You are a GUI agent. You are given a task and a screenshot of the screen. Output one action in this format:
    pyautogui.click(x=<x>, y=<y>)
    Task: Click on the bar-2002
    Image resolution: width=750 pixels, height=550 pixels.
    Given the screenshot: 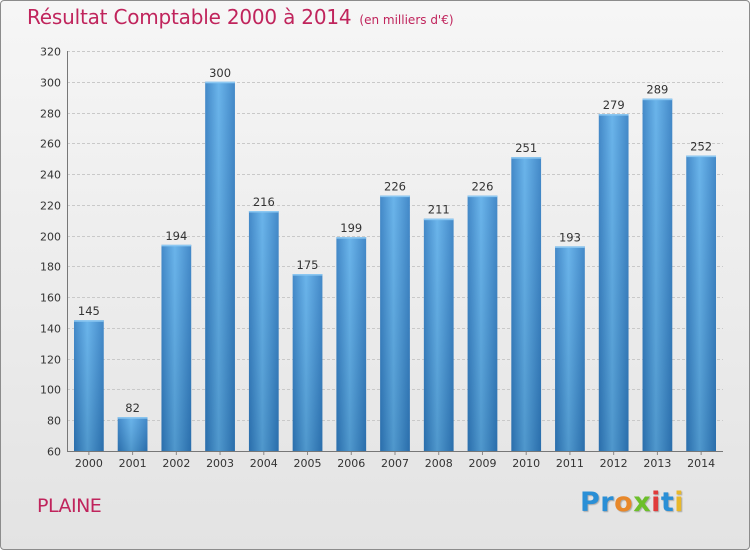 What is the action you would take?
    pyautogui.click(x=176, y=347)
    